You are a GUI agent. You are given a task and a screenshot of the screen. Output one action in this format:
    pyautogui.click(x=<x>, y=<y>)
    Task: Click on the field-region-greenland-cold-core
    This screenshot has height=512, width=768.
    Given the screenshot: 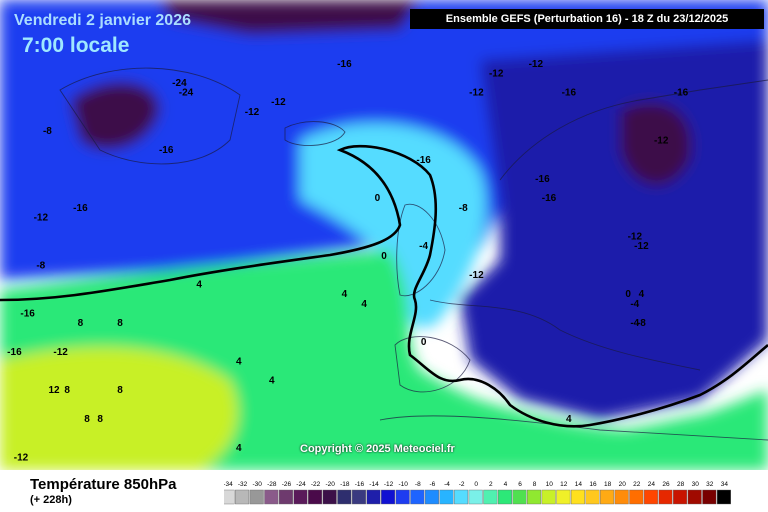 What is the action you would take?
    pyautogui.click(x=245, y=75)
    